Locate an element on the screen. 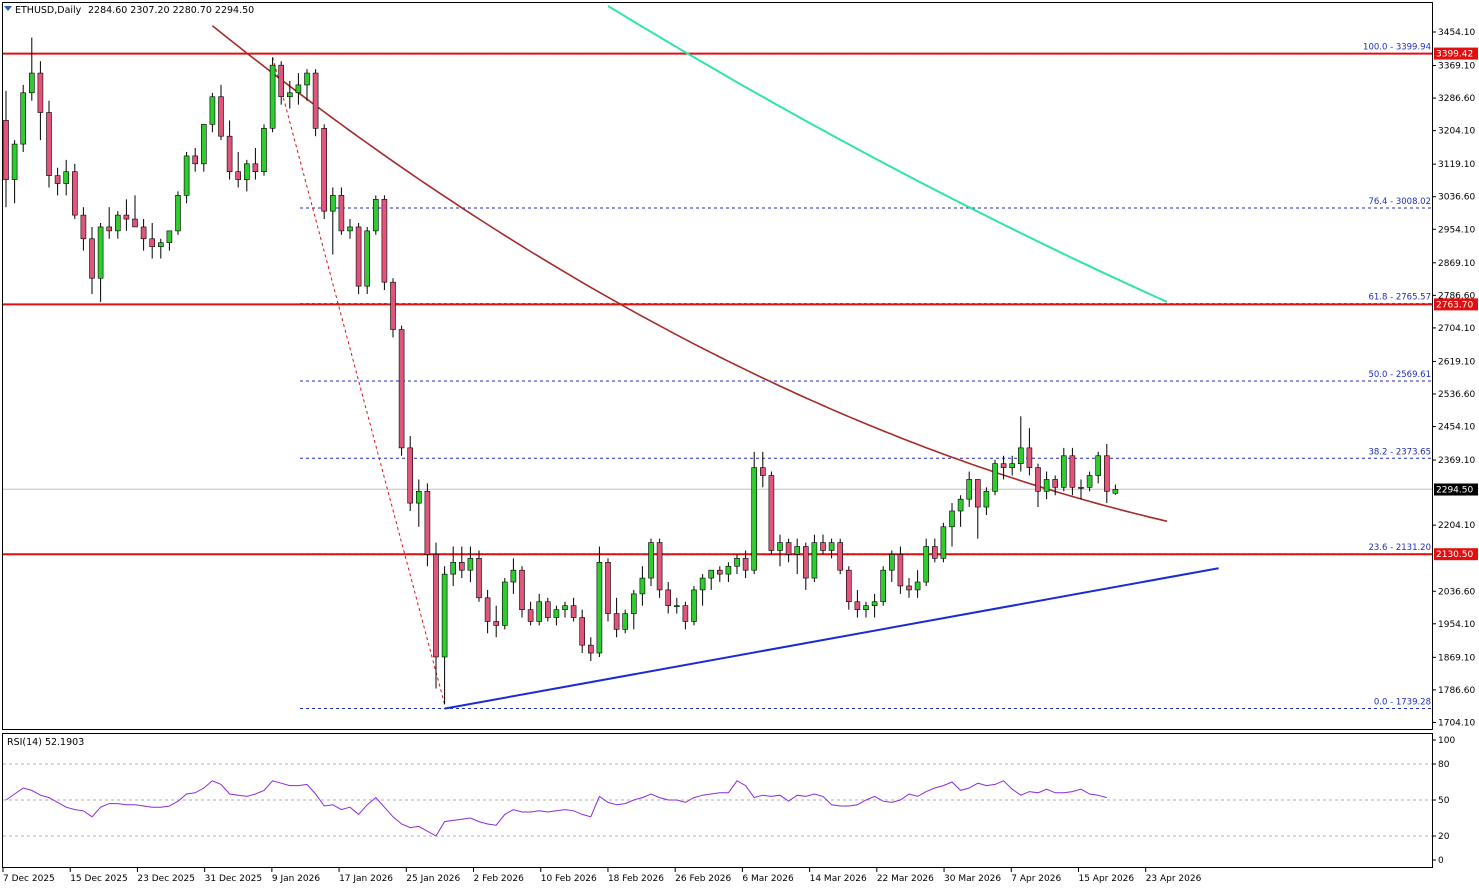 Image resolution: width=1479 pixels, height=892 pixels. moving-average-slow is located at coordinates (887, 154).